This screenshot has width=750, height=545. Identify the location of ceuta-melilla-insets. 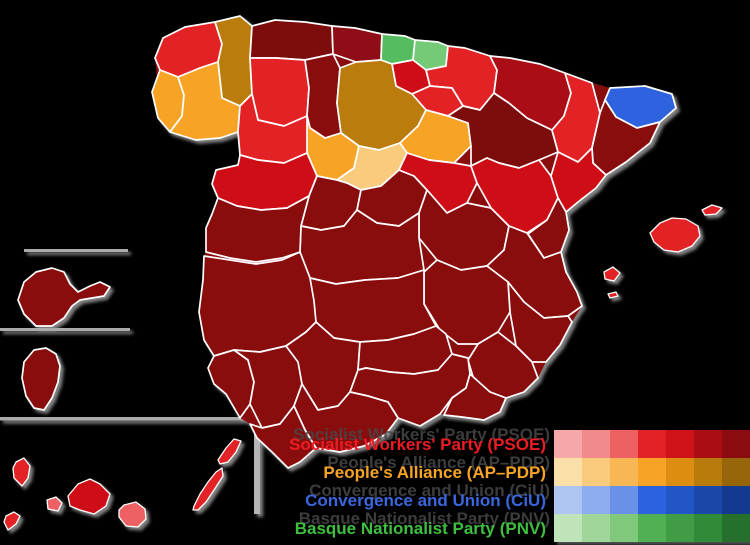
(64, 339).